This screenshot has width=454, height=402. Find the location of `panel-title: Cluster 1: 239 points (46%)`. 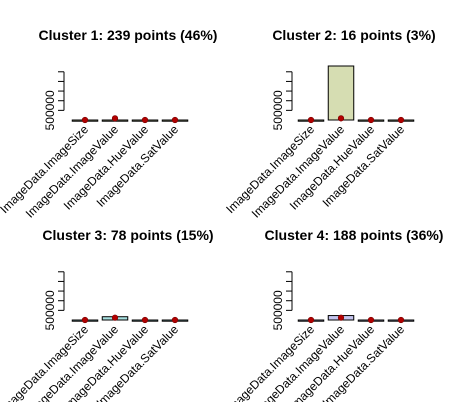

panel-title: Cluster 1: 239 points (46%) is located at coordinates (128, 35).